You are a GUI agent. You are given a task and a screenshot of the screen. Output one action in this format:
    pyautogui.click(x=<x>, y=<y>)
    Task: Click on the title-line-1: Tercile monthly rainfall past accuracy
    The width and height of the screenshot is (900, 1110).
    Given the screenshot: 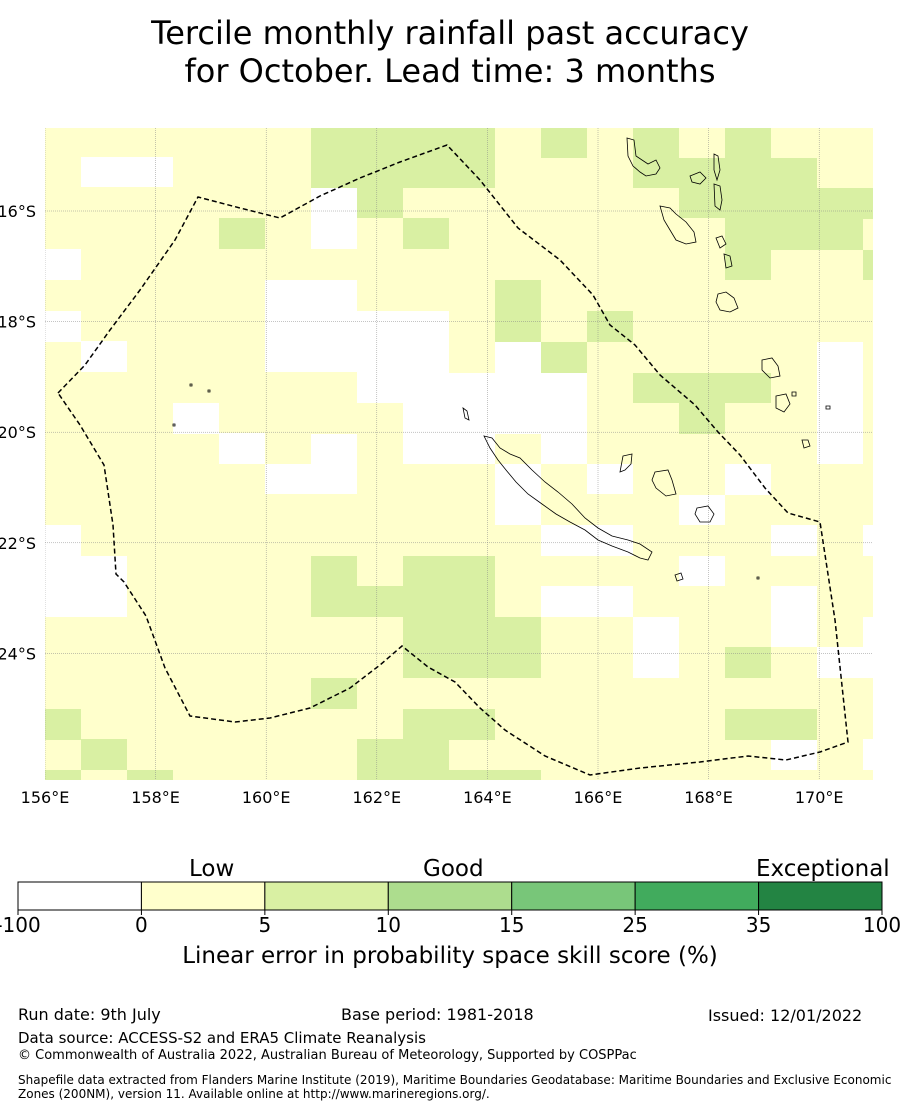 What is the action you would take?
    pyautogui.click(x=450, y=33)
    